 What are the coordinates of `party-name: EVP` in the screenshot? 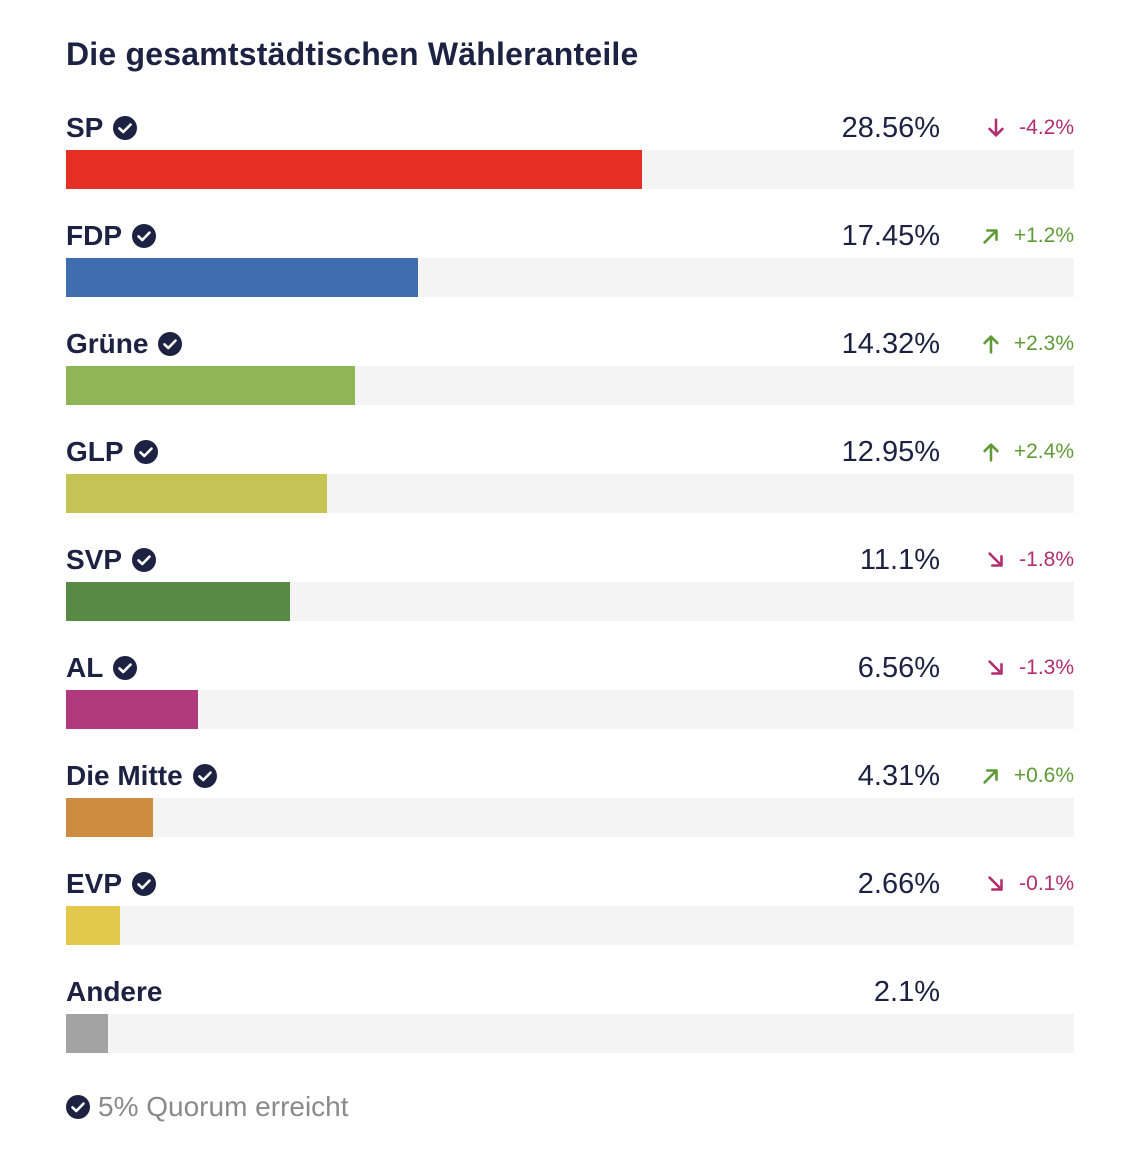 It's located at (94, 883).